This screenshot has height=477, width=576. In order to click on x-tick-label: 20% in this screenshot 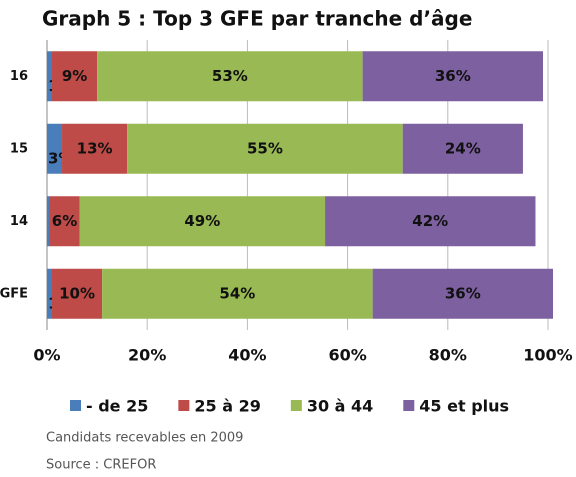, I will do `click(147, 355)`.